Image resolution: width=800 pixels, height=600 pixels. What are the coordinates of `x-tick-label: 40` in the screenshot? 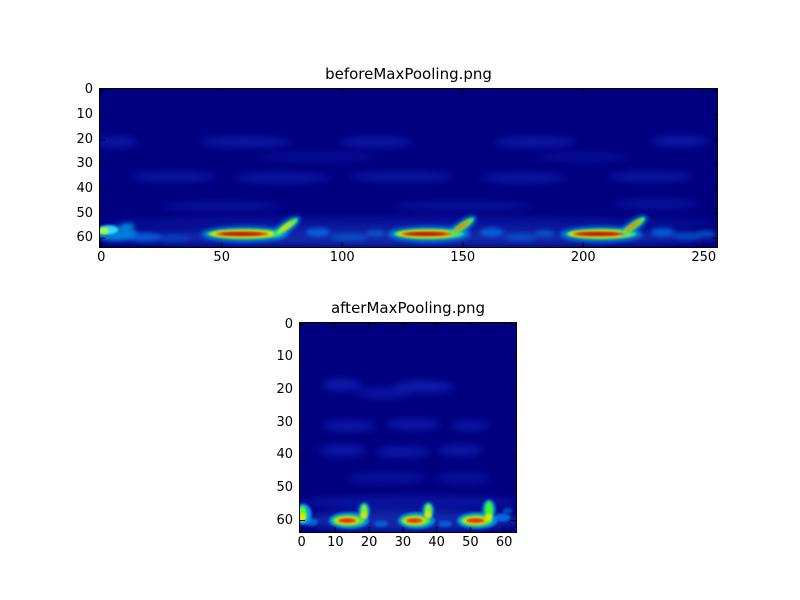 It's located at (436, 542).